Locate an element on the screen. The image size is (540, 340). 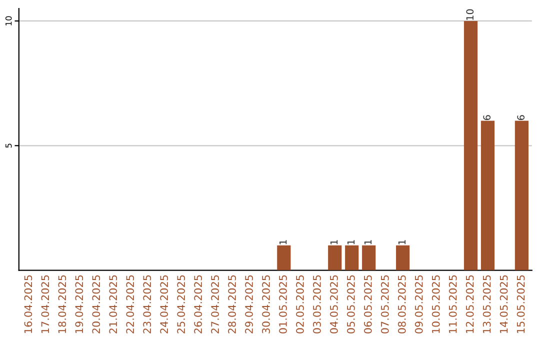
x-tick-label: 21.04.2025 is located at coordinates (113, 304).